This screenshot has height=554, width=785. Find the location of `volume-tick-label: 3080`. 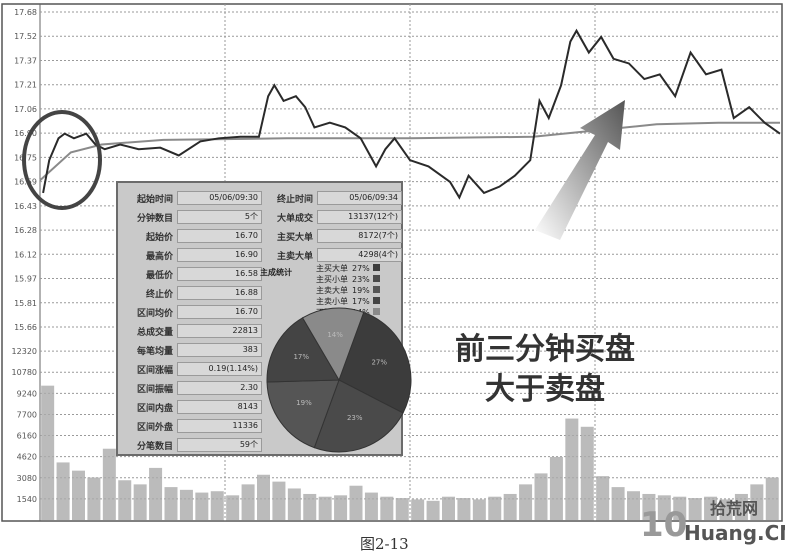

volume-tick-label: 3080 is located at coordinates (27, 478).